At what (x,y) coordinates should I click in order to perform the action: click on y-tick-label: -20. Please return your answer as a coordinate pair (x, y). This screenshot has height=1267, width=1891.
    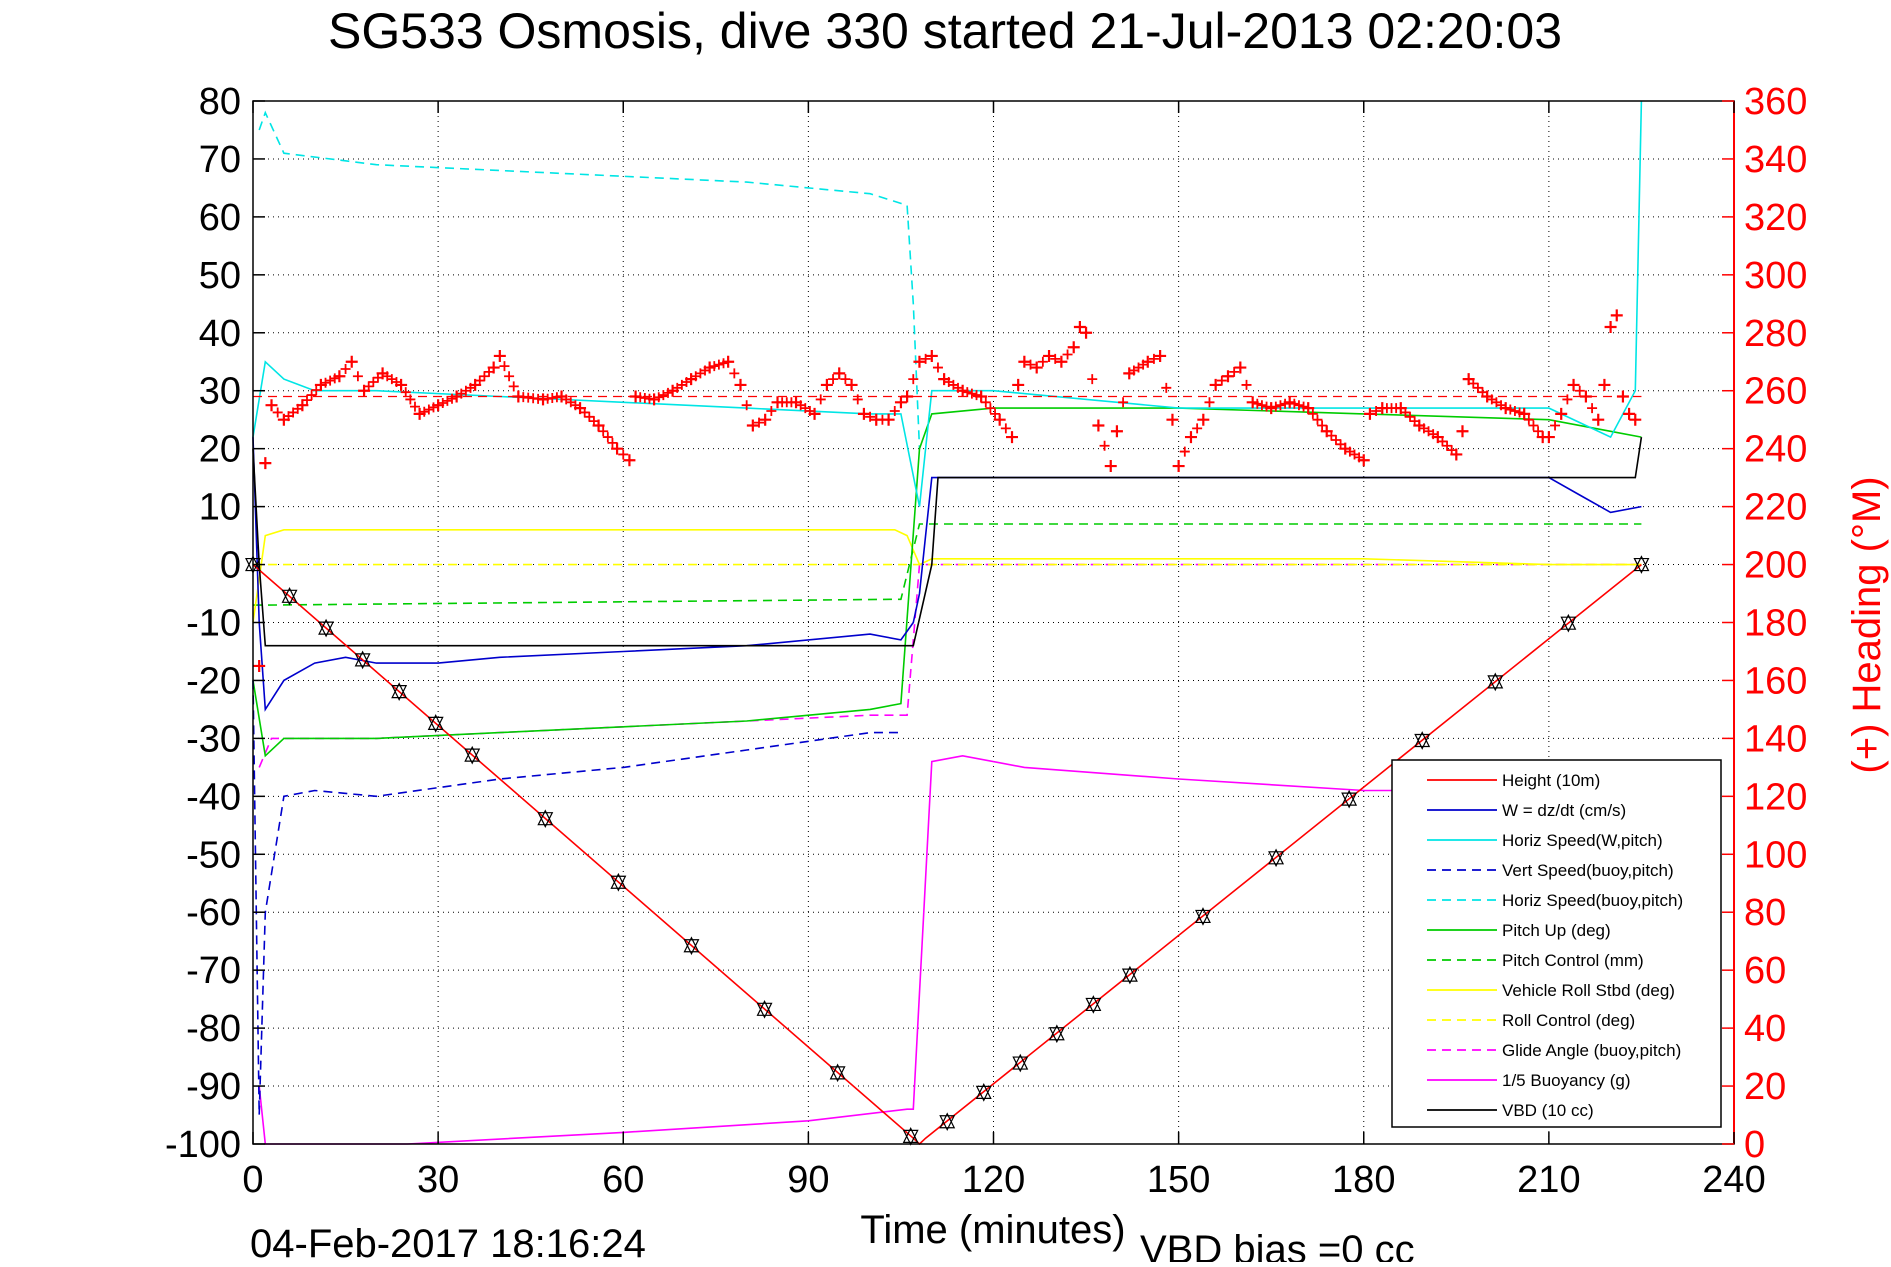
    Looking at the image, I should click on (213, 681).